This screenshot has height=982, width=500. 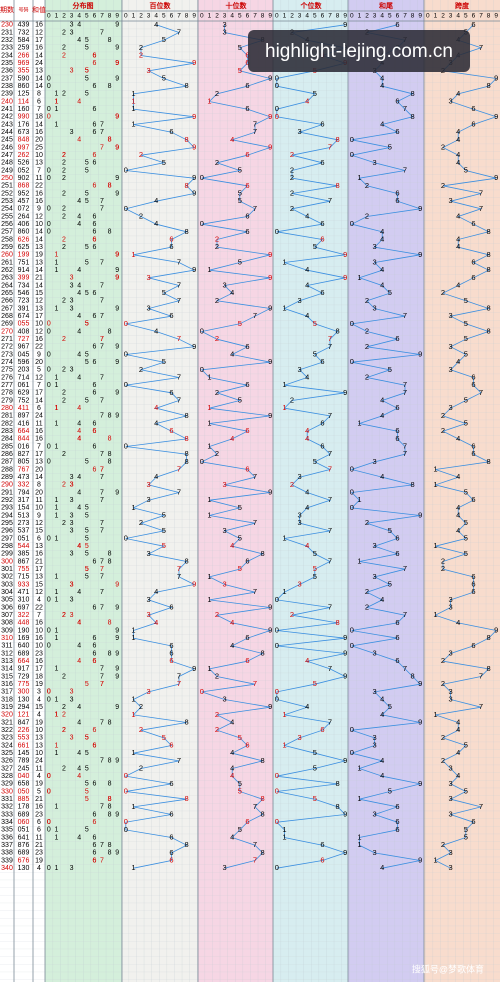 I want to click on number: 673, so click(x=24, y=132).